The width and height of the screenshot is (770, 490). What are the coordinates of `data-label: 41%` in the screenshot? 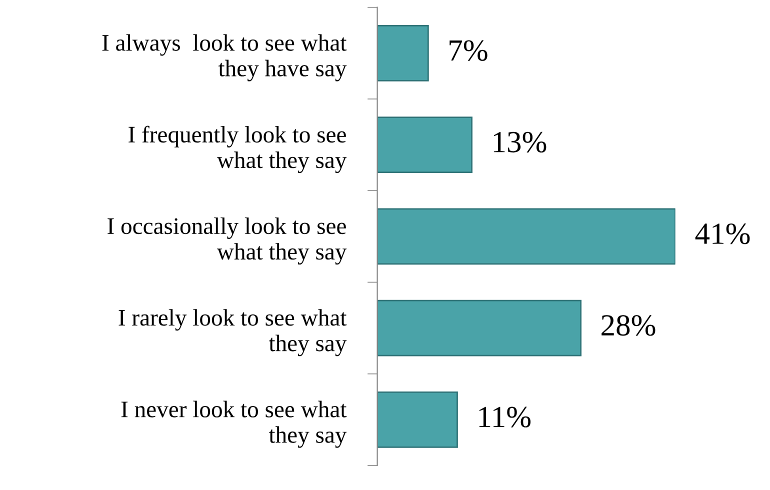 It's located at (722, 233).